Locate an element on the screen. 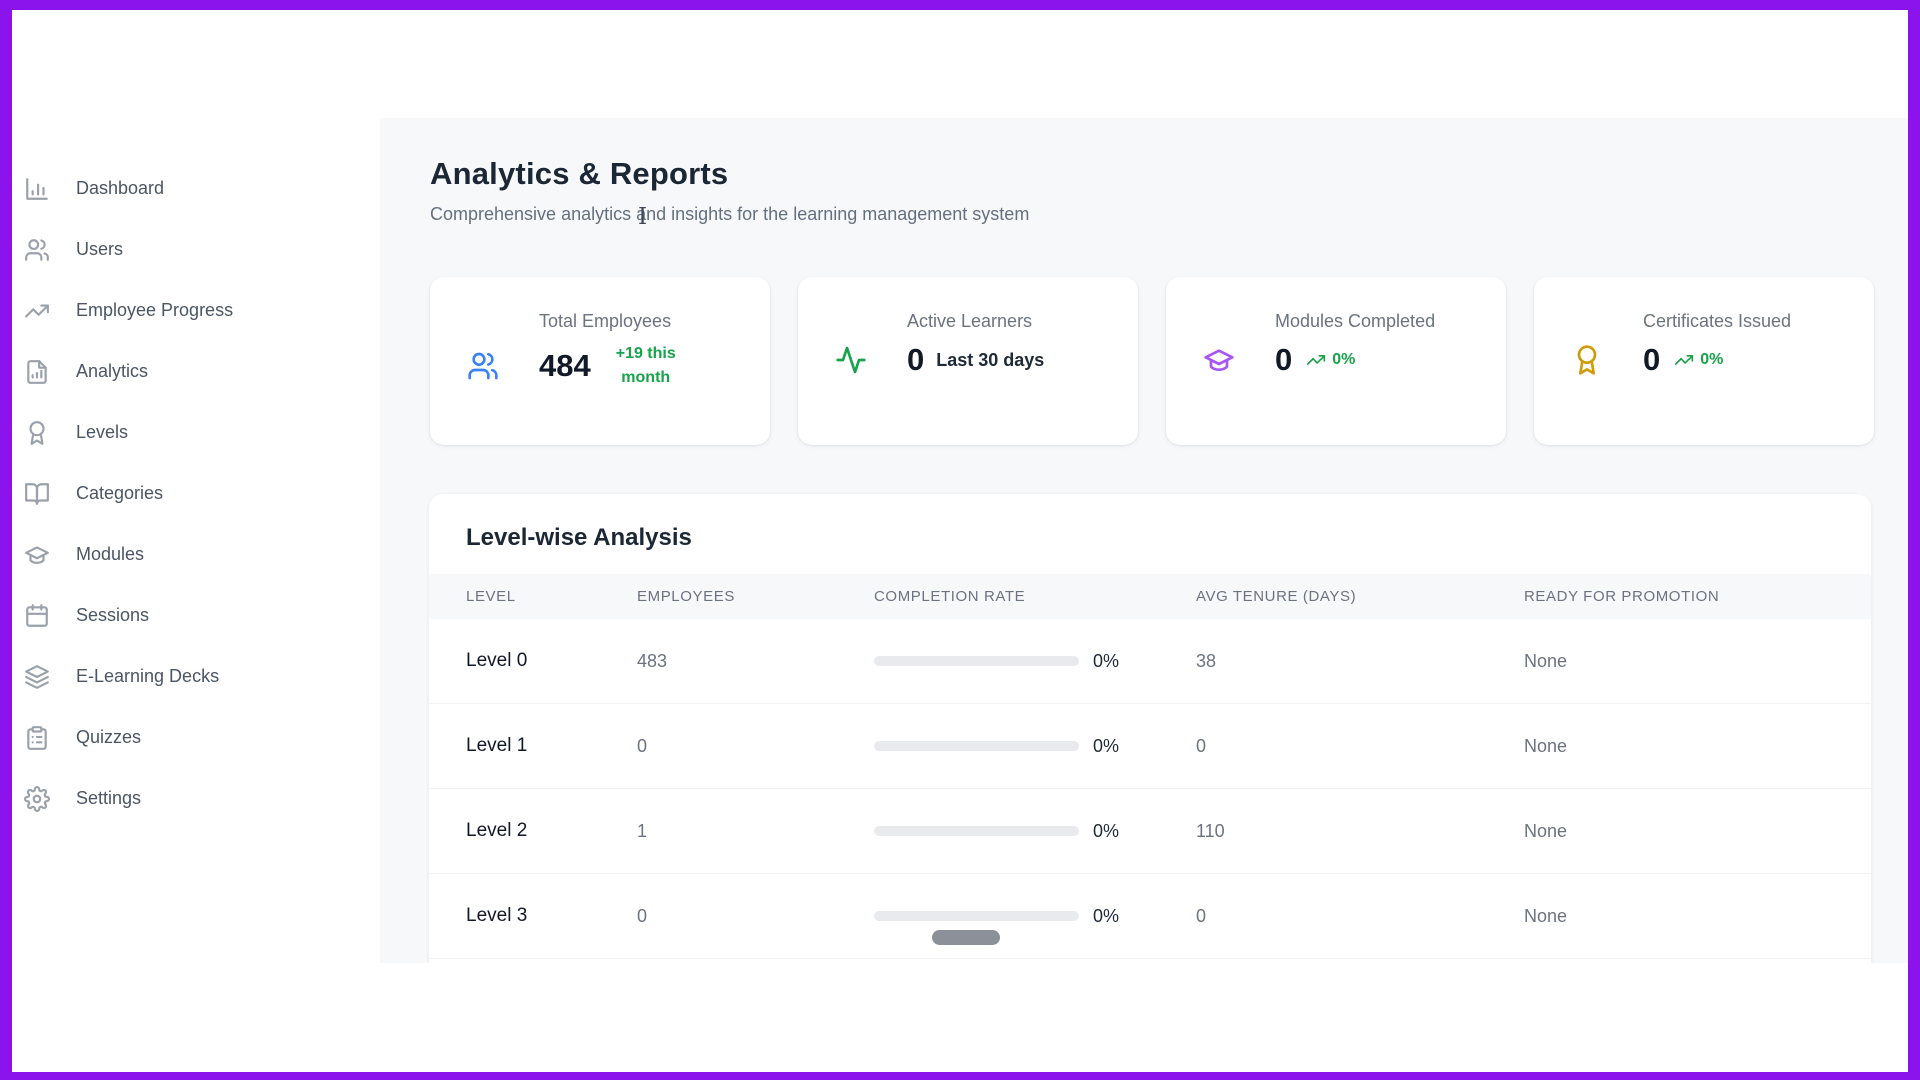 Image resolution: width=1920 pixels, height=1080 pixels. stat-delta: 0% is located at coordinates (1330, 360).